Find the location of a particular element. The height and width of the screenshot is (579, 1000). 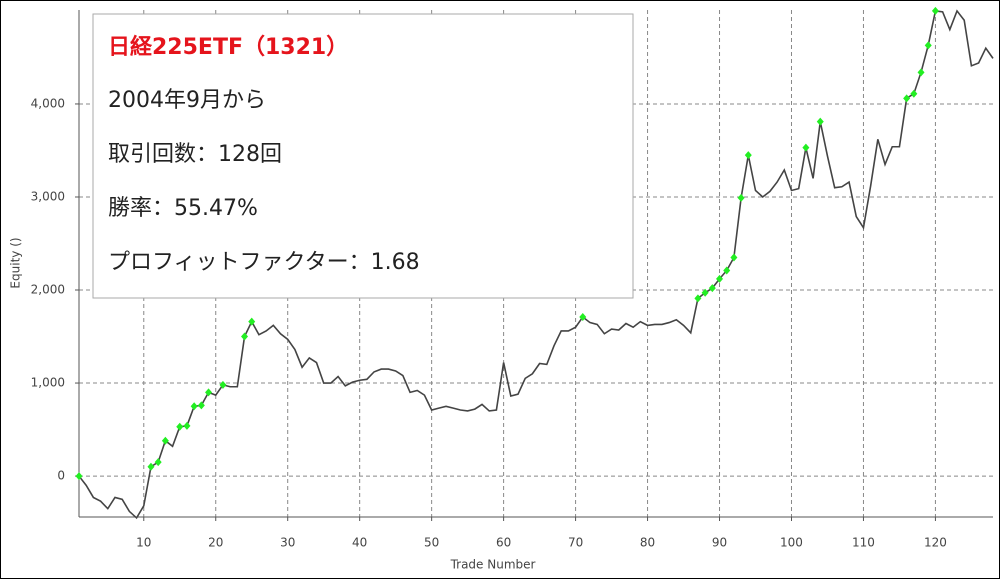

x-tick-label: 120 is located at coordinates (935, 543).